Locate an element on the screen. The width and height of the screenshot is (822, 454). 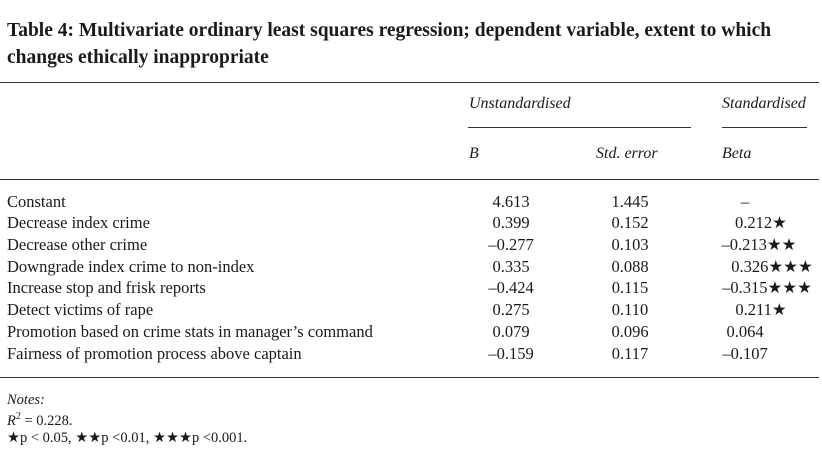
group-header-unstandardised: Unstandardised is located at coordinates (520, 103).